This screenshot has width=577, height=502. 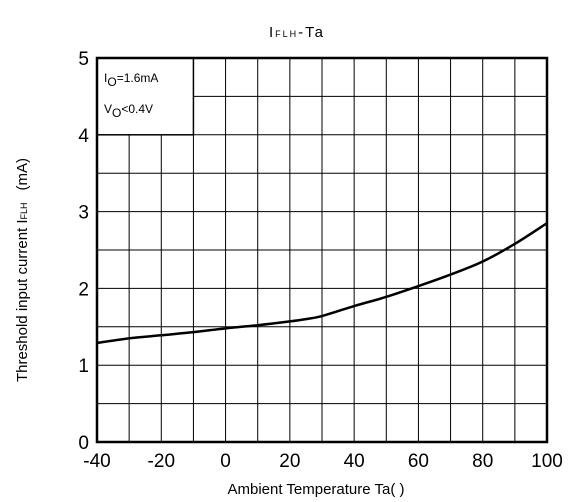 What do you see at coordinates (418, 461) in the screenshot?
I see `x-tick-label: 60` at bounding box center [418, 461].